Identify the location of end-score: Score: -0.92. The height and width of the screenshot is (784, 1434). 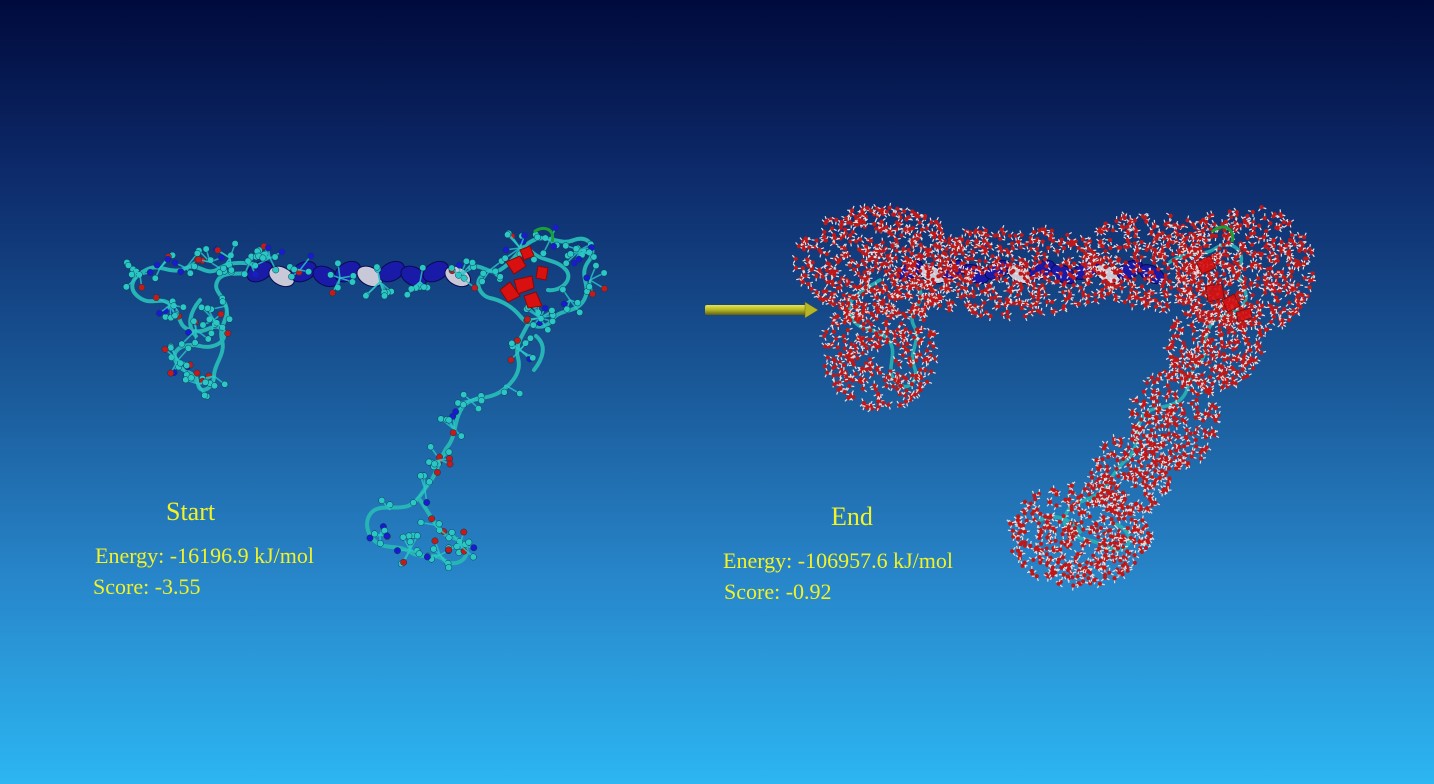
(778, 591).